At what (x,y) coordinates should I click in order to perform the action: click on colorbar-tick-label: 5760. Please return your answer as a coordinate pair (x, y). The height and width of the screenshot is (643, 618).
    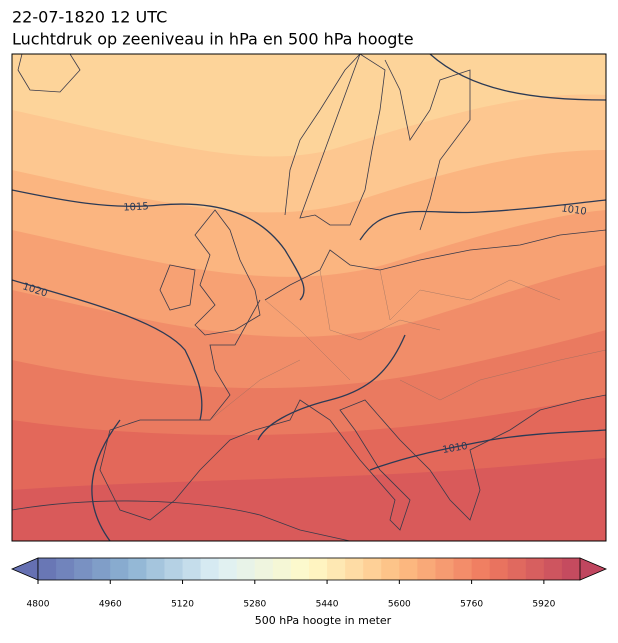
    Looking at the image, I should click on (471, 605).